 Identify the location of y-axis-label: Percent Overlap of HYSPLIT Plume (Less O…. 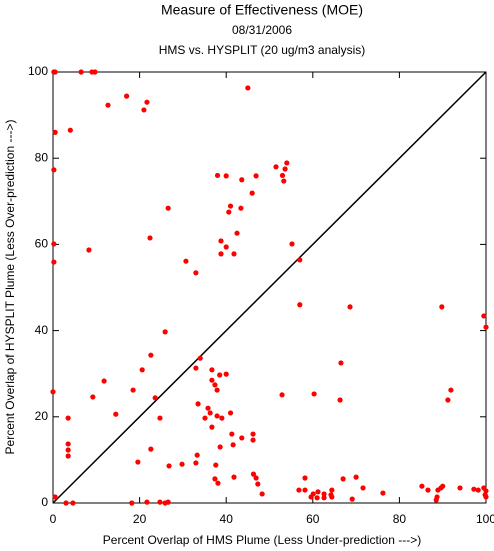
(10, 287).